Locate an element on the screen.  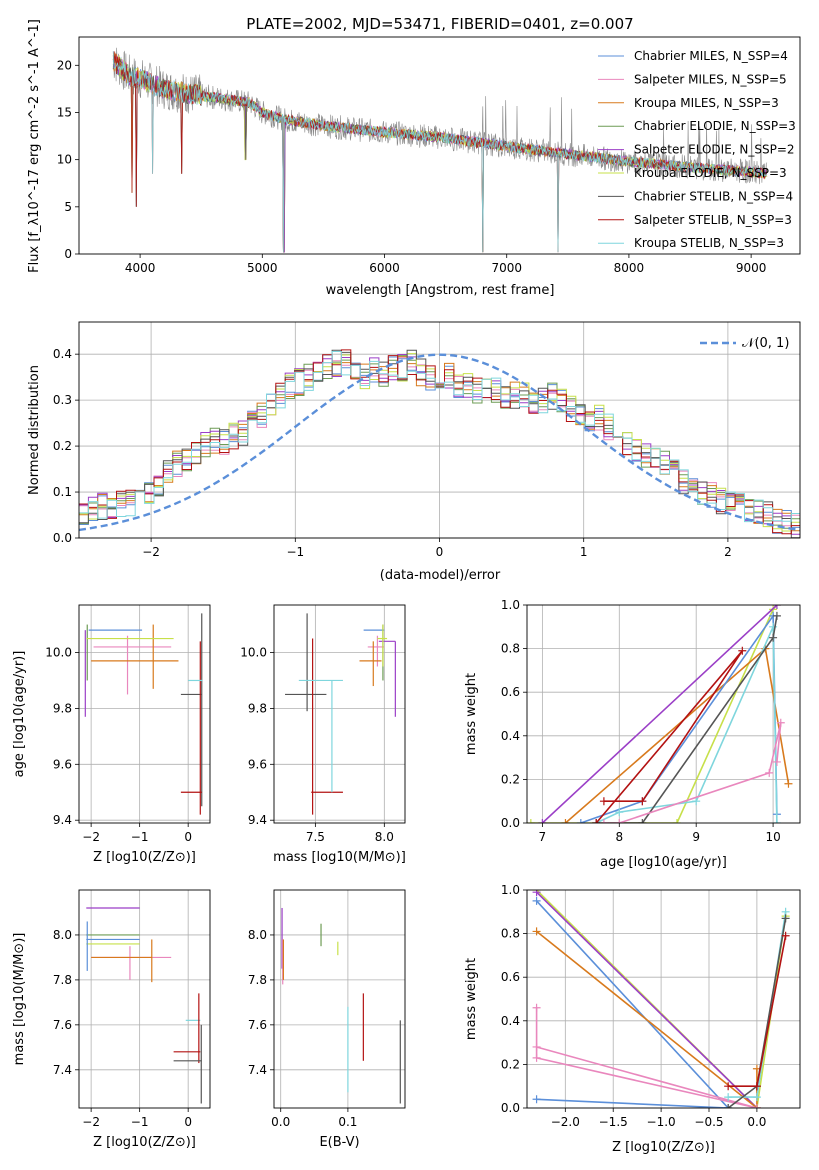
x-tick-label: 9 is located at coordinates (696, 837).